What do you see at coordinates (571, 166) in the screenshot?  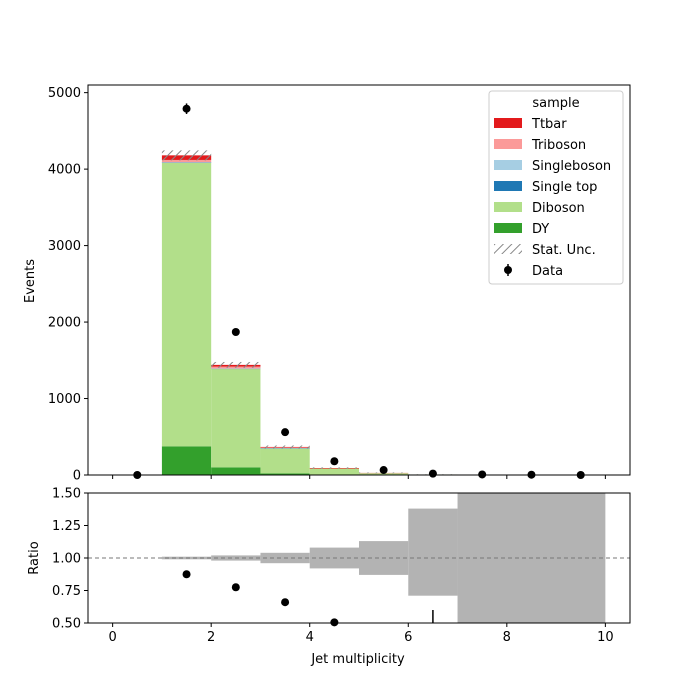 I see `legend-label-singleboson: Singleboson` at bounding box center [571, 166].